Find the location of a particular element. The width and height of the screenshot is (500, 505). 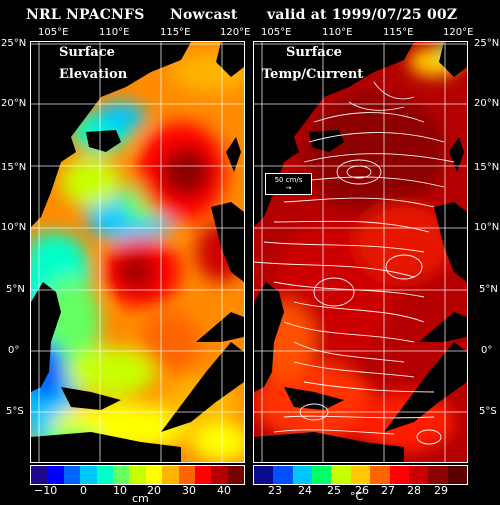

arrow-icon: → is located at coordinates (288, 188).